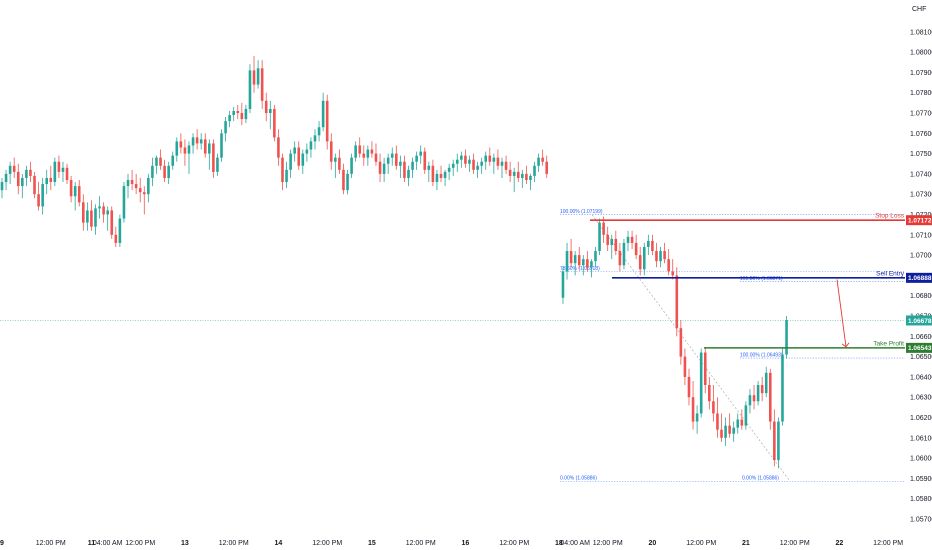  I want to click on x-tick-label: 9, so click(2, 543).